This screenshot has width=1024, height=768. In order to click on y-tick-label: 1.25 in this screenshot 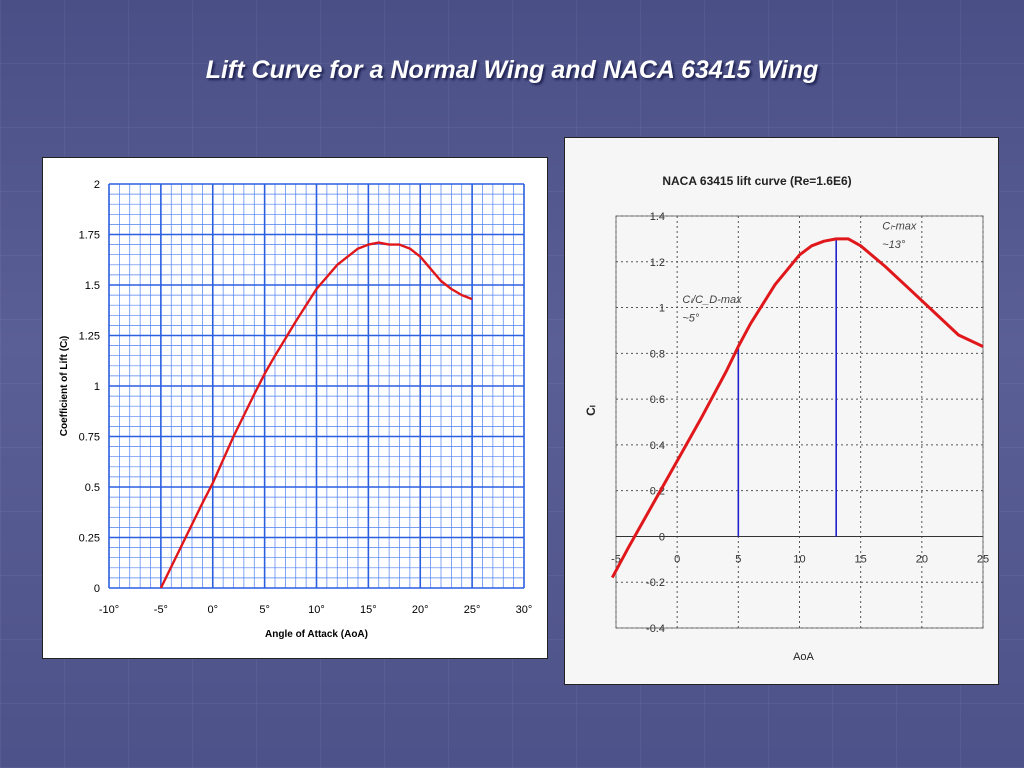, I will do `click(89, 337)`.